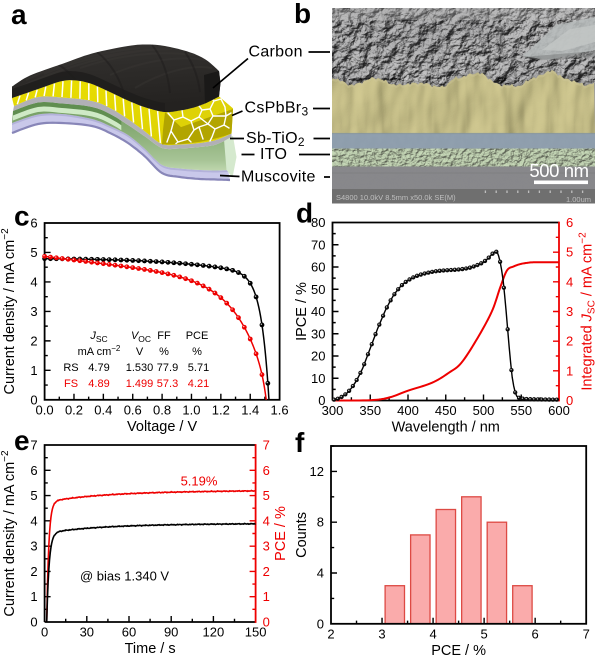 This screenshot has height=667, width=600. Describe the element at coordinates (141, 337) in the screenshot. I see `svg-text: VOC` at that location.